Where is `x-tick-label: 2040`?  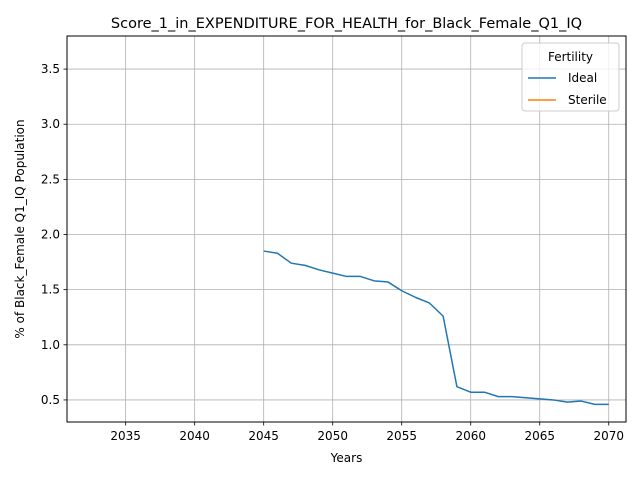 x-tick-label: 2040 is located at coordinates (194, 436).